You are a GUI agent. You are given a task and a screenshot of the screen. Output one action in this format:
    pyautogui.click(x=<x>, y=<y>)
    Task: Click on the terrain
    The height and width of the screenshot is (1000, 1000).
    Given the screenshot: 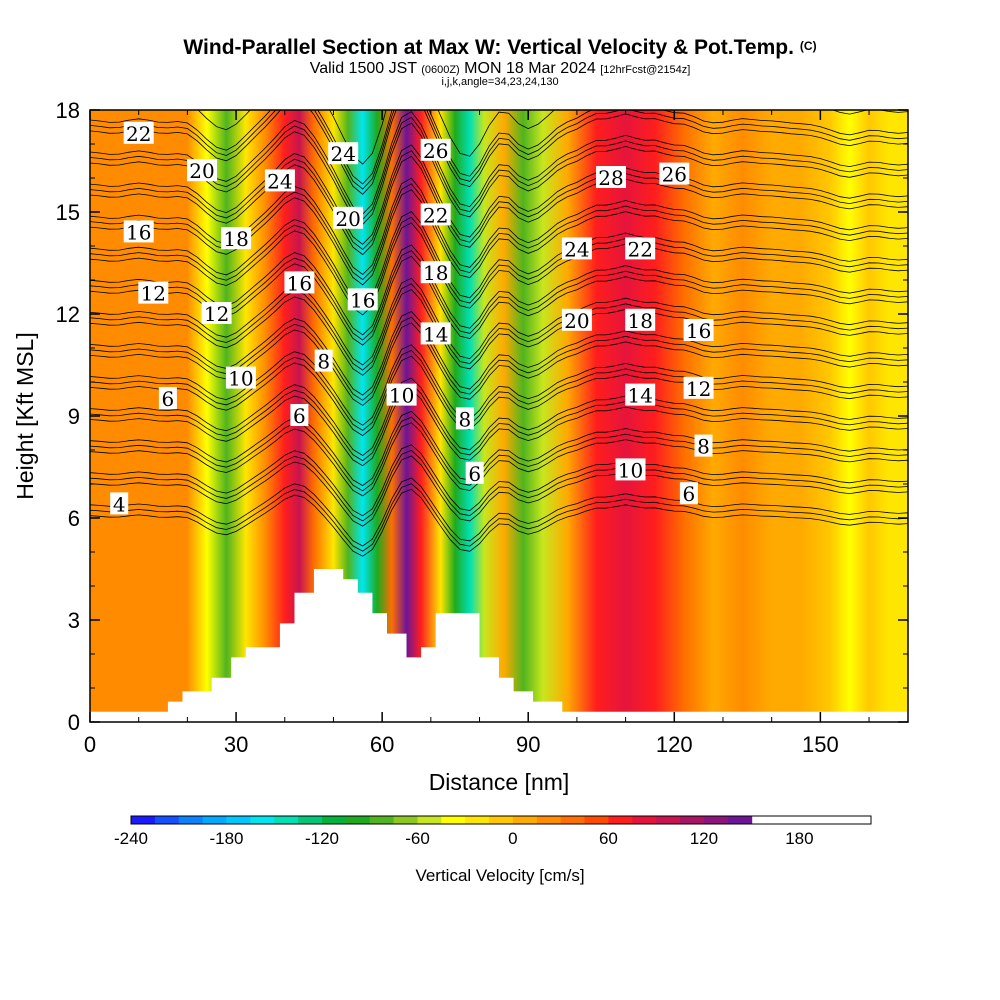 What is the action you would take?
    pyautogui.click(x=499, y=645)
    